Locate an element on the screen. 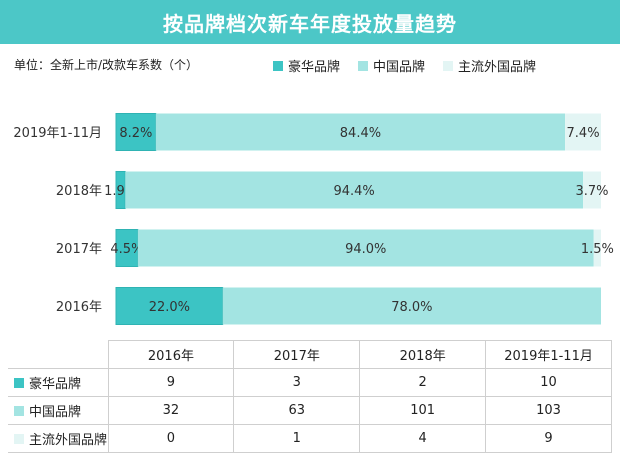  row-swatch-luxury is located at coordinates (19, 382).